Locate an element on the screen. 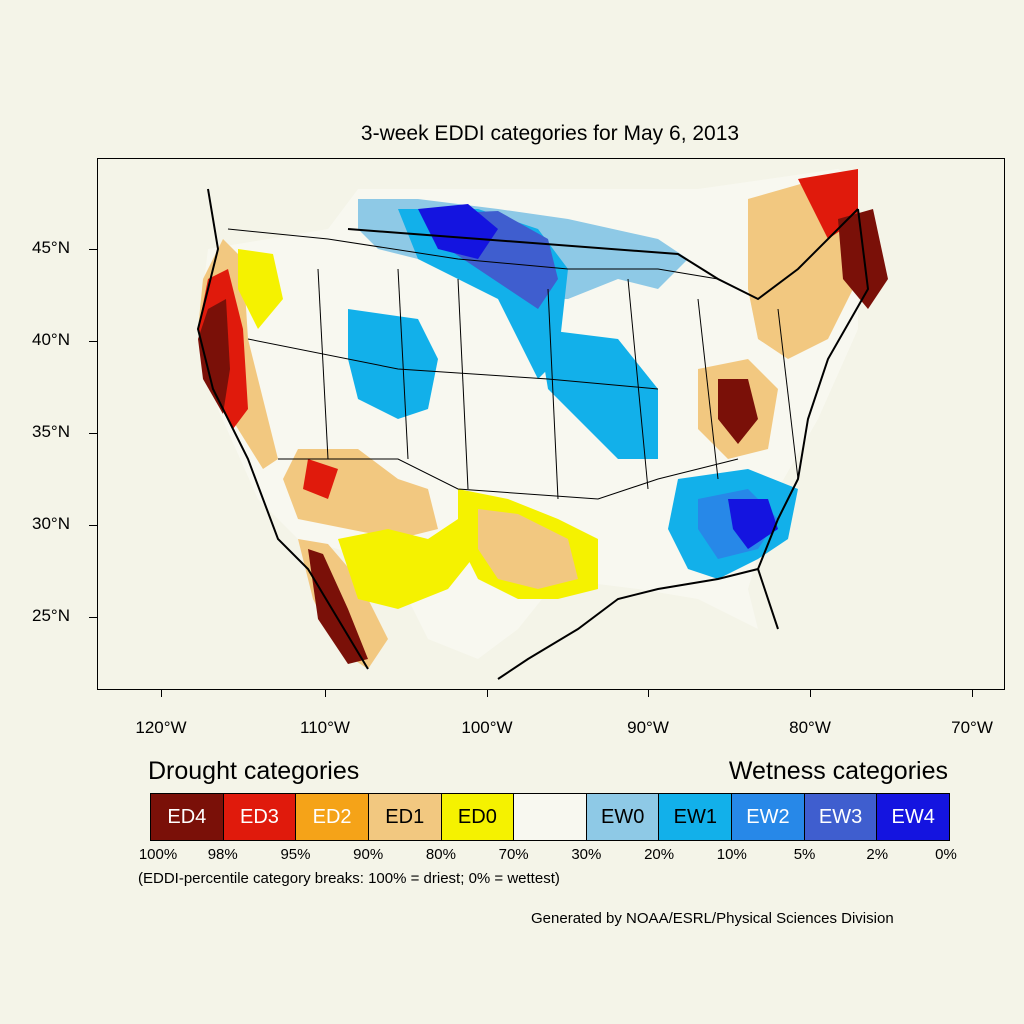  lon-label: 110°W is located at coordinates (325, 727).